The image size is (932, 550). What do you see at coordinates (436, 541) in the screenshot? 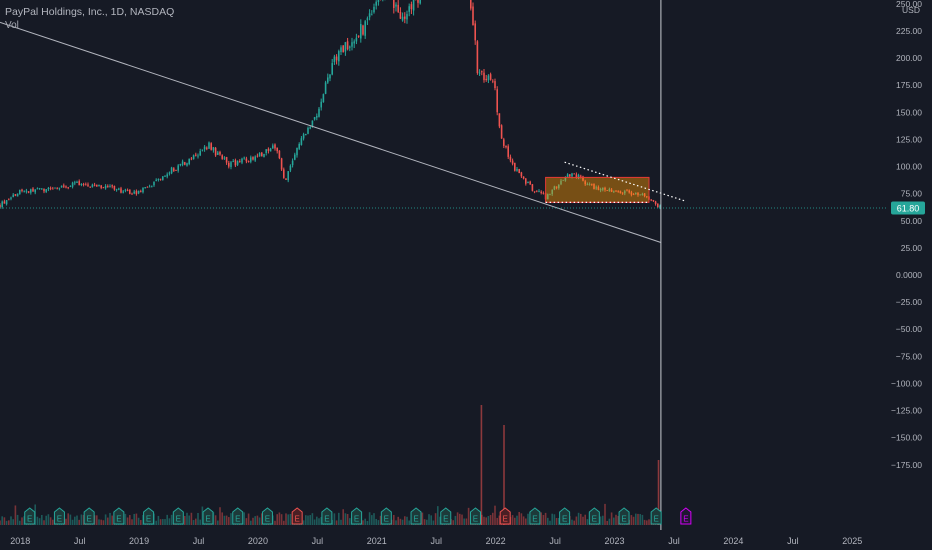
I see `time-tick-label: Jul` at bounding box center [436, 541].